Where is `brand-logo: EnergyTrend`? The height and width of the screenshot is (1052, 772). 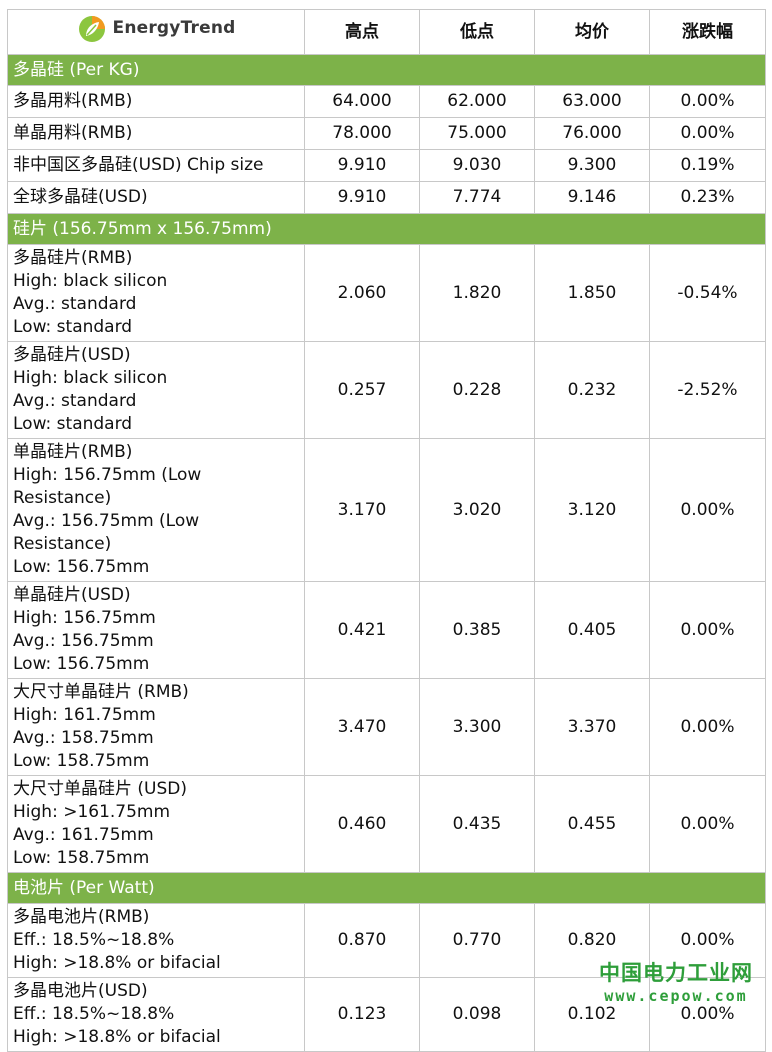 brand-logo: EnergyTrend is located at coordinates (156, 29).